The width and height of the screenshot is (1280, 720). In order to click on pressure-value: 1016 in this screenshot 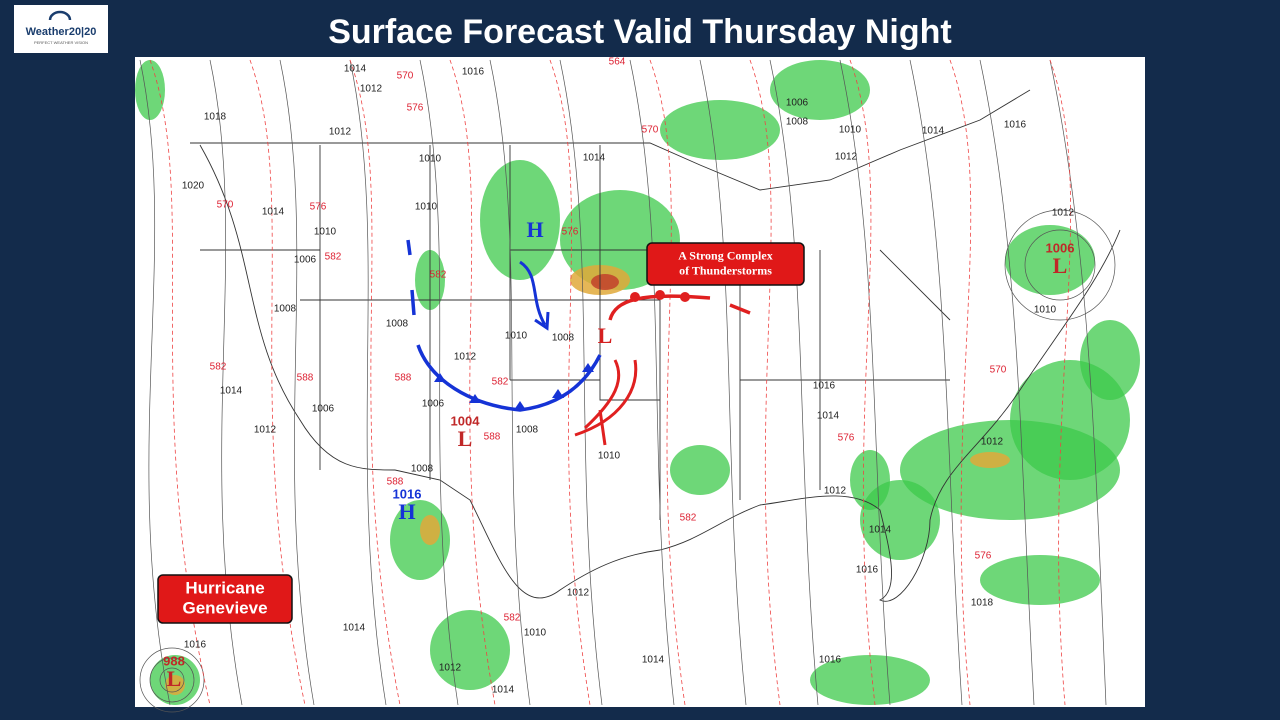, I will do `click(407, 493)`.